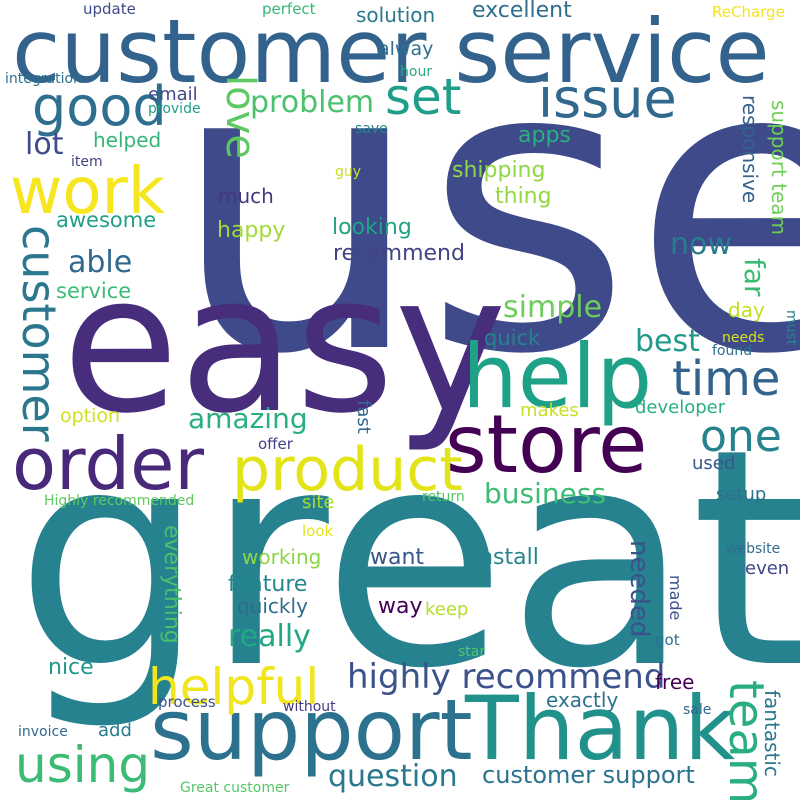 The image size is (800, 800). Describe the element at coordinates (39, 333) in the screenshot. I see `word-customer: customer` at that location.